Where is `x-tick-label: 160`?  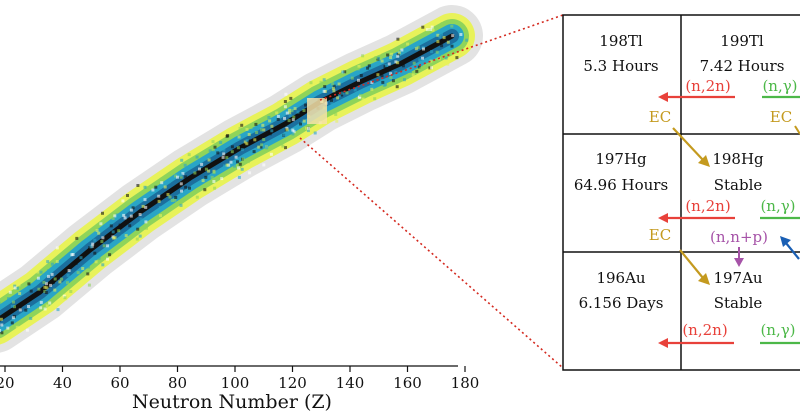 x-tick-label: 160 is located at coordinates (407, 383).